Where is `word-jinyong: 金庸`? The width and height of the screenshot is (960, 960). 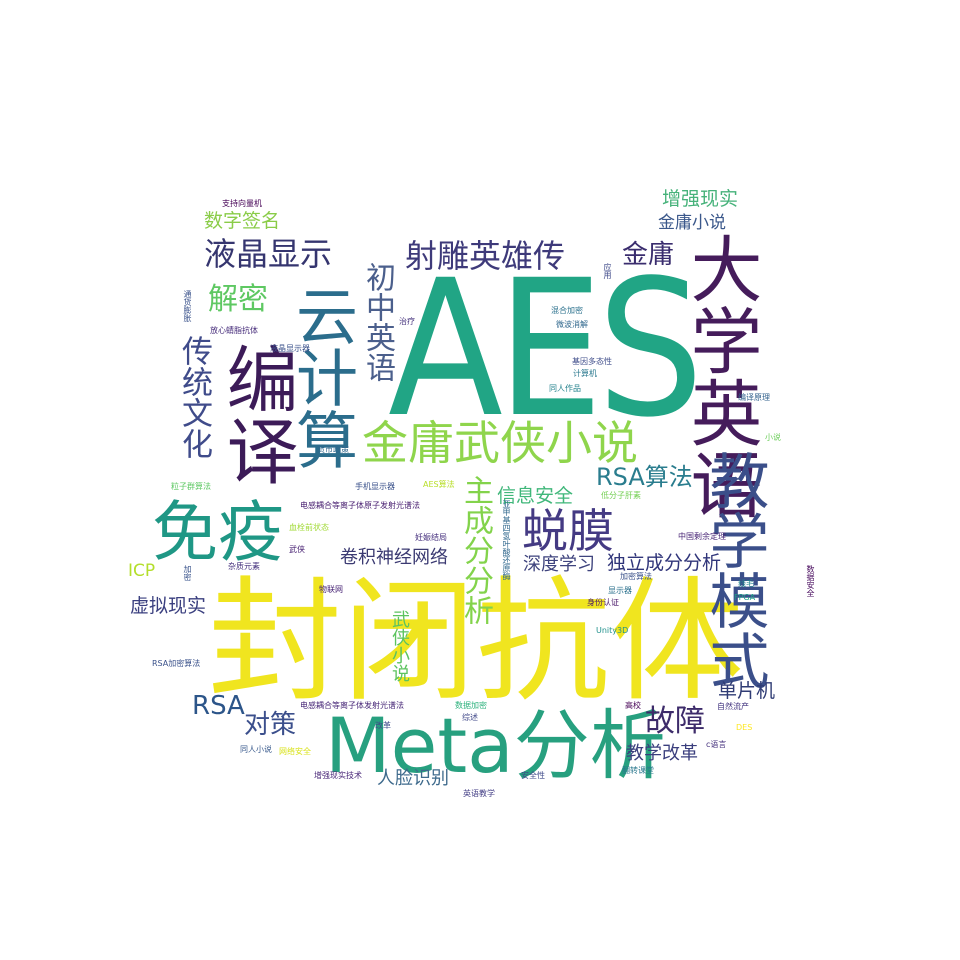 word-jinyong: 金庸 is located at coordinates (648, 255).